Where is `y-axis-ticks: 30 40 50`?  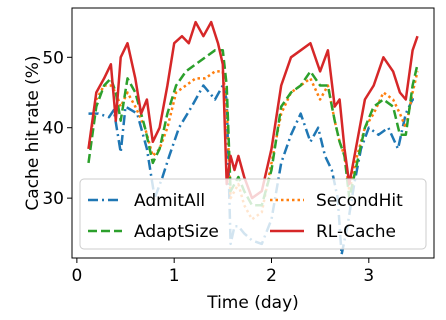
y-axis-ticks: 30 40 50 is located at coordinates (57, 128).